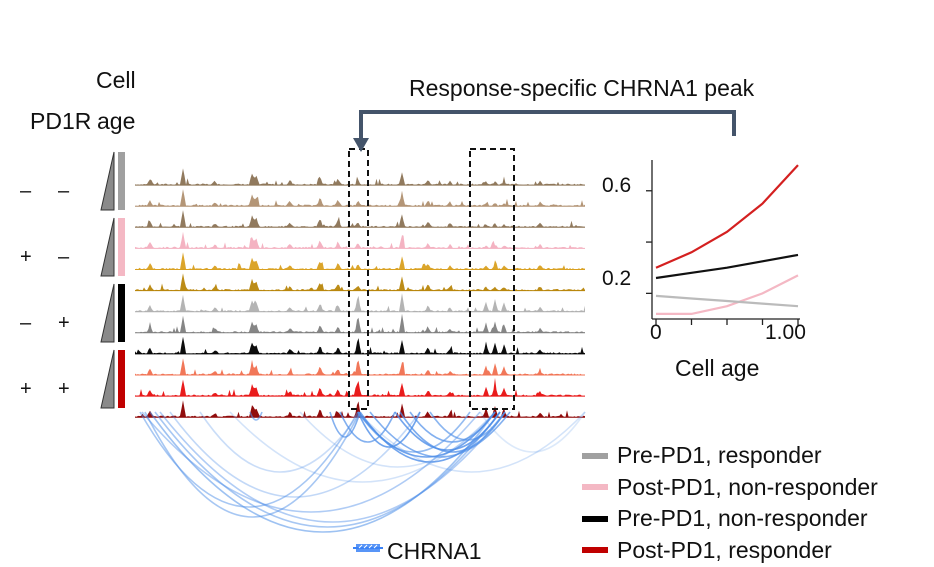 The height and width of the screenshot is (567, 934). Describe the element at coordinates (368, 548) in the screenshot. I see `gene-model` at that location.